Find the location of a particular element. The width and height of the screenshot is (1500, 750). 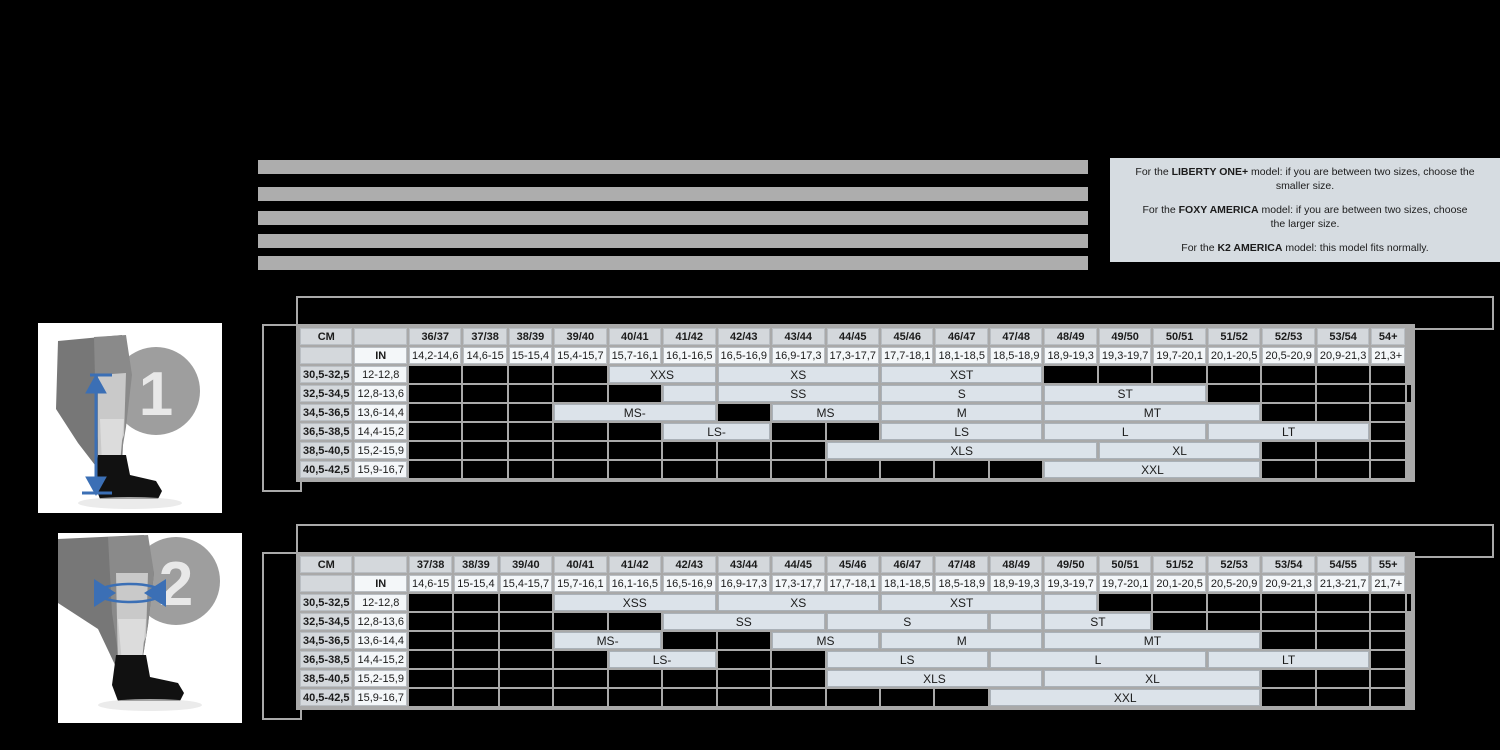

subheader-spacer is located at coordinates (326, 583).